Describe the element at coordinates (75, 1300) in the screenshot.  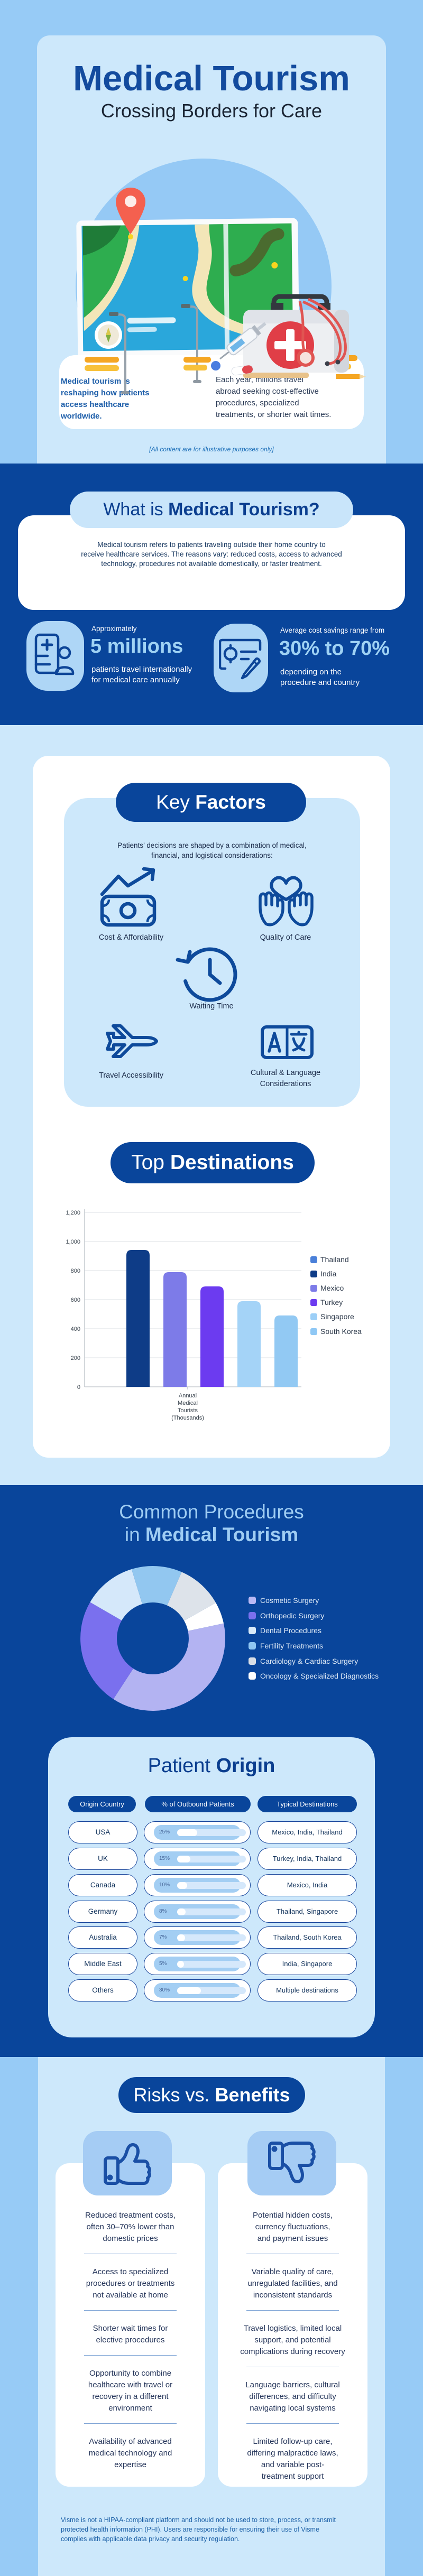
I see `svg-text: 600` at that location.